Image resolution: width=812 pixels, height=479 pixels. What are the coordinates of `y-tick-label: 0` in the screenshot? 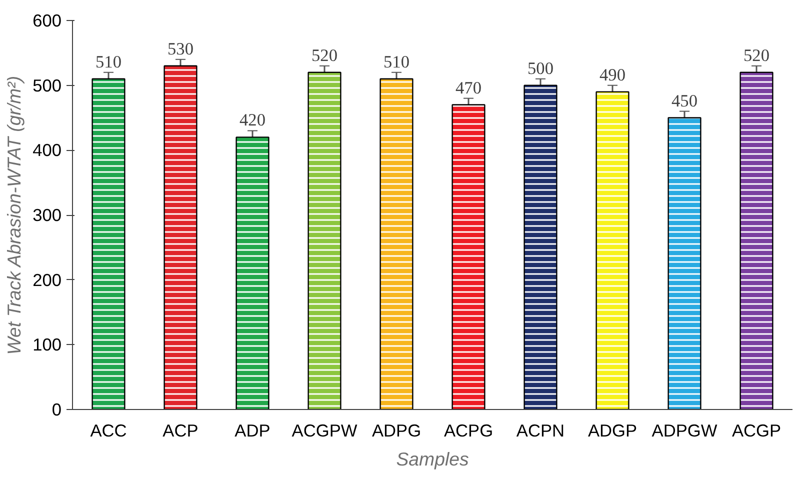 It's located at (57, 410).